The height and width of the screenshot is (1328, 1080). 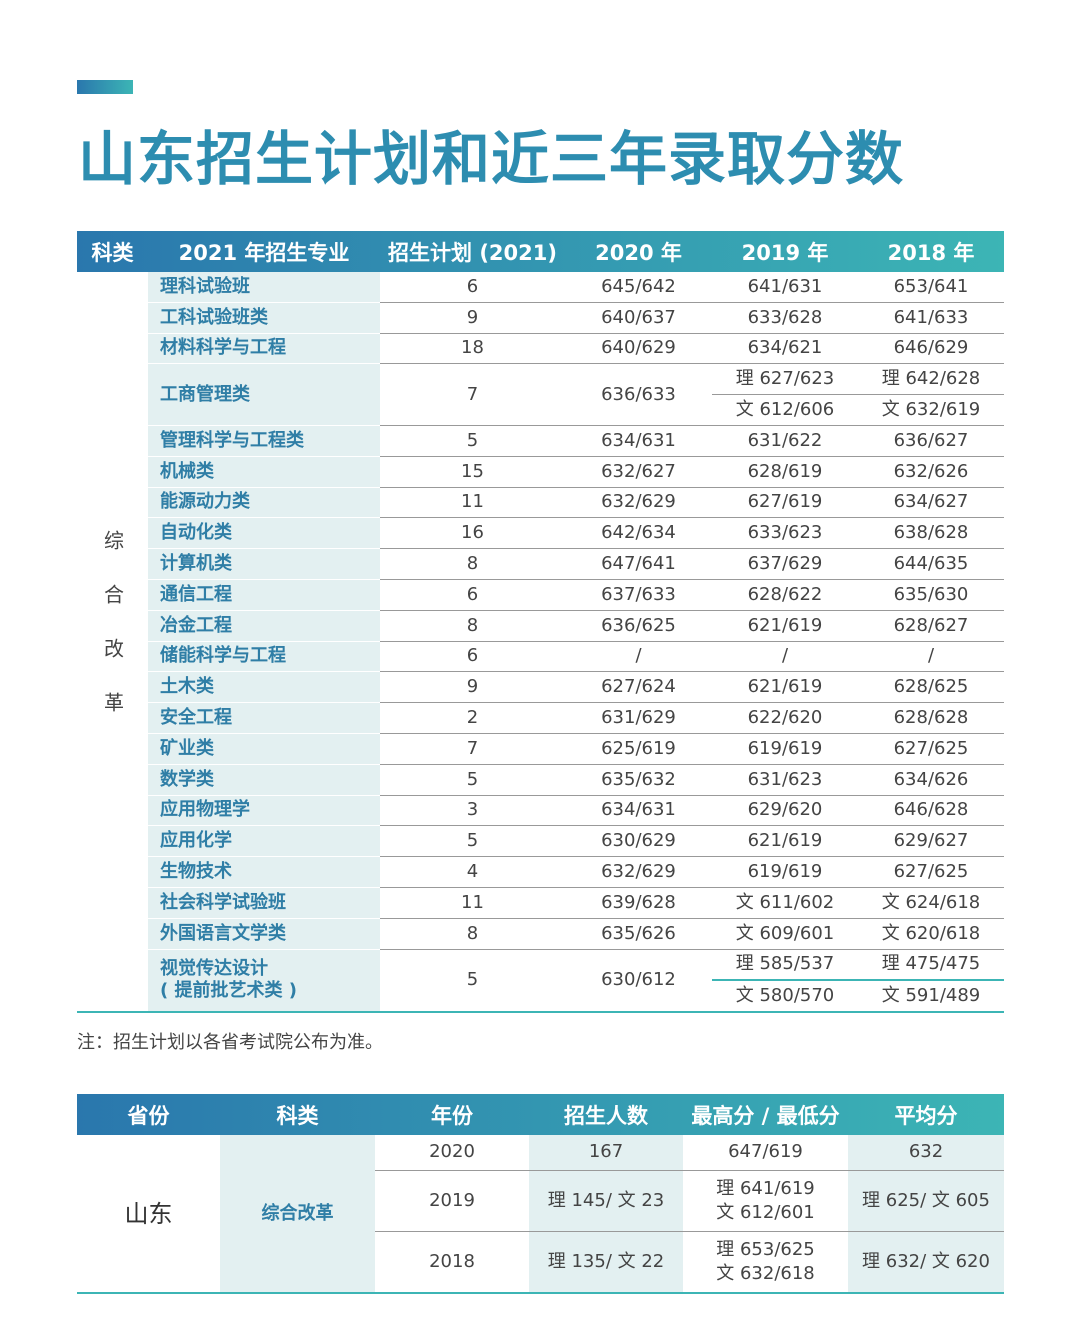 What do you see at coordinates (638, 903) in the screenshot?
I see `score-2020: 639/628` at bounding box center [638, 903].